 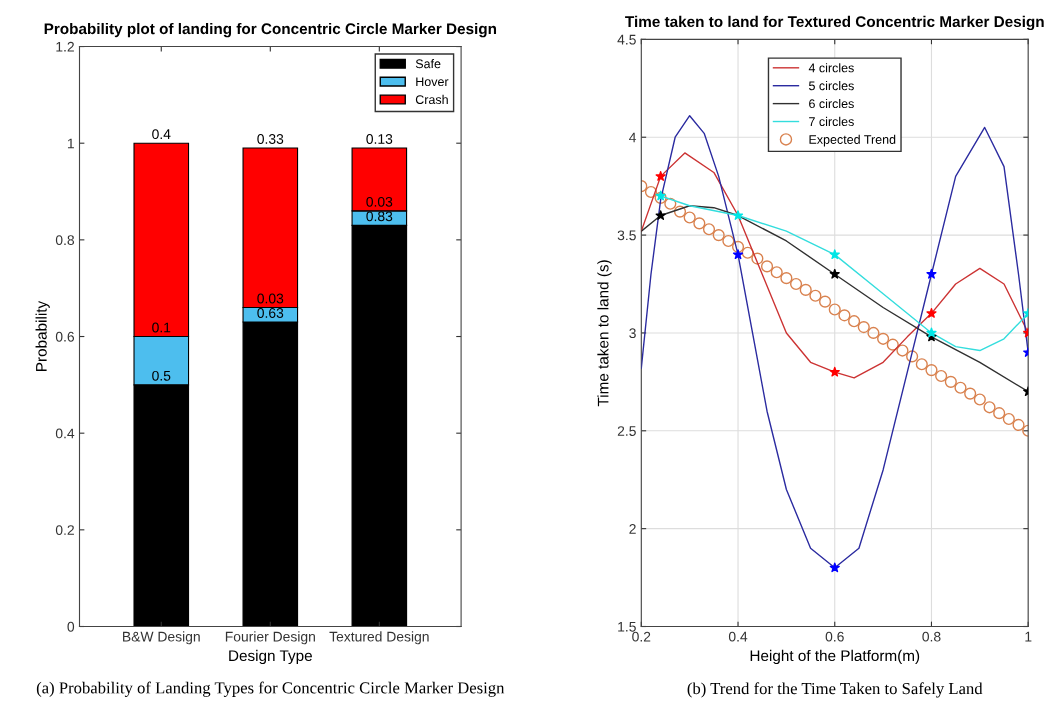 I want to click on legend-label: Hover, so click(x=432, y=82).